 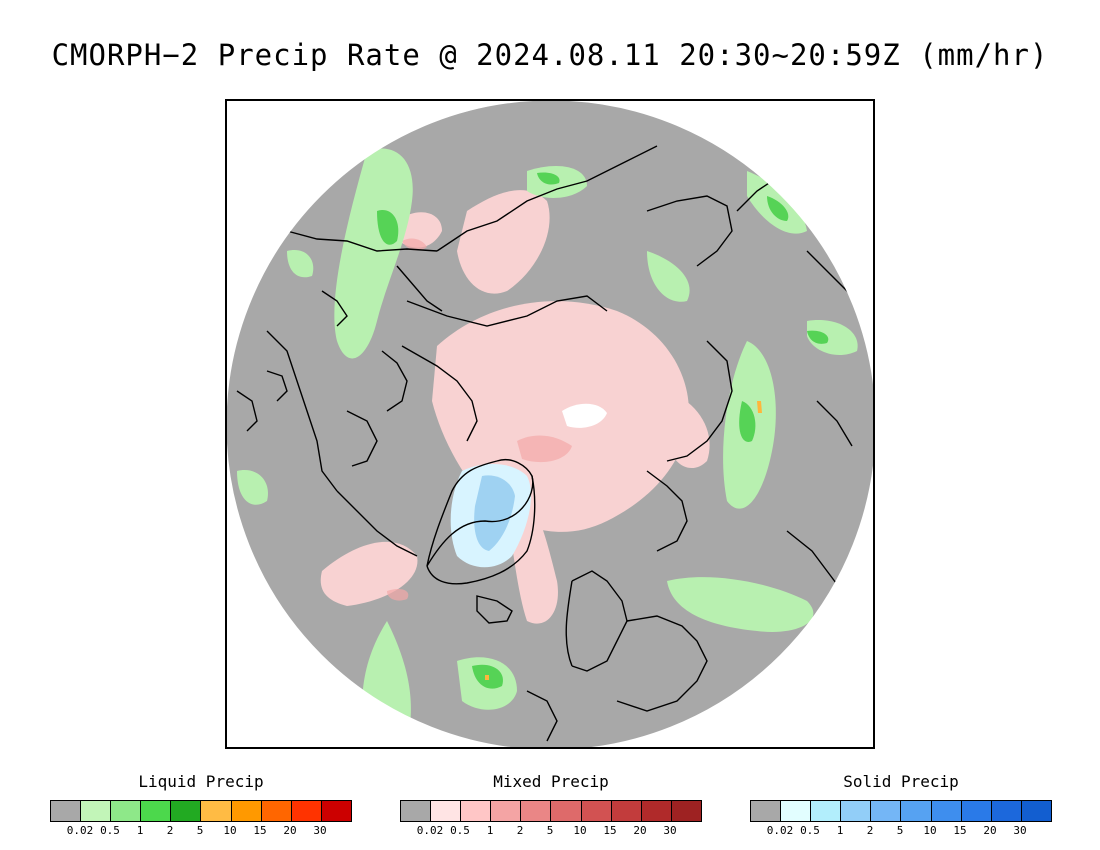 I want to click on liquid-tick-label: 10, so click(x=230, y=830).